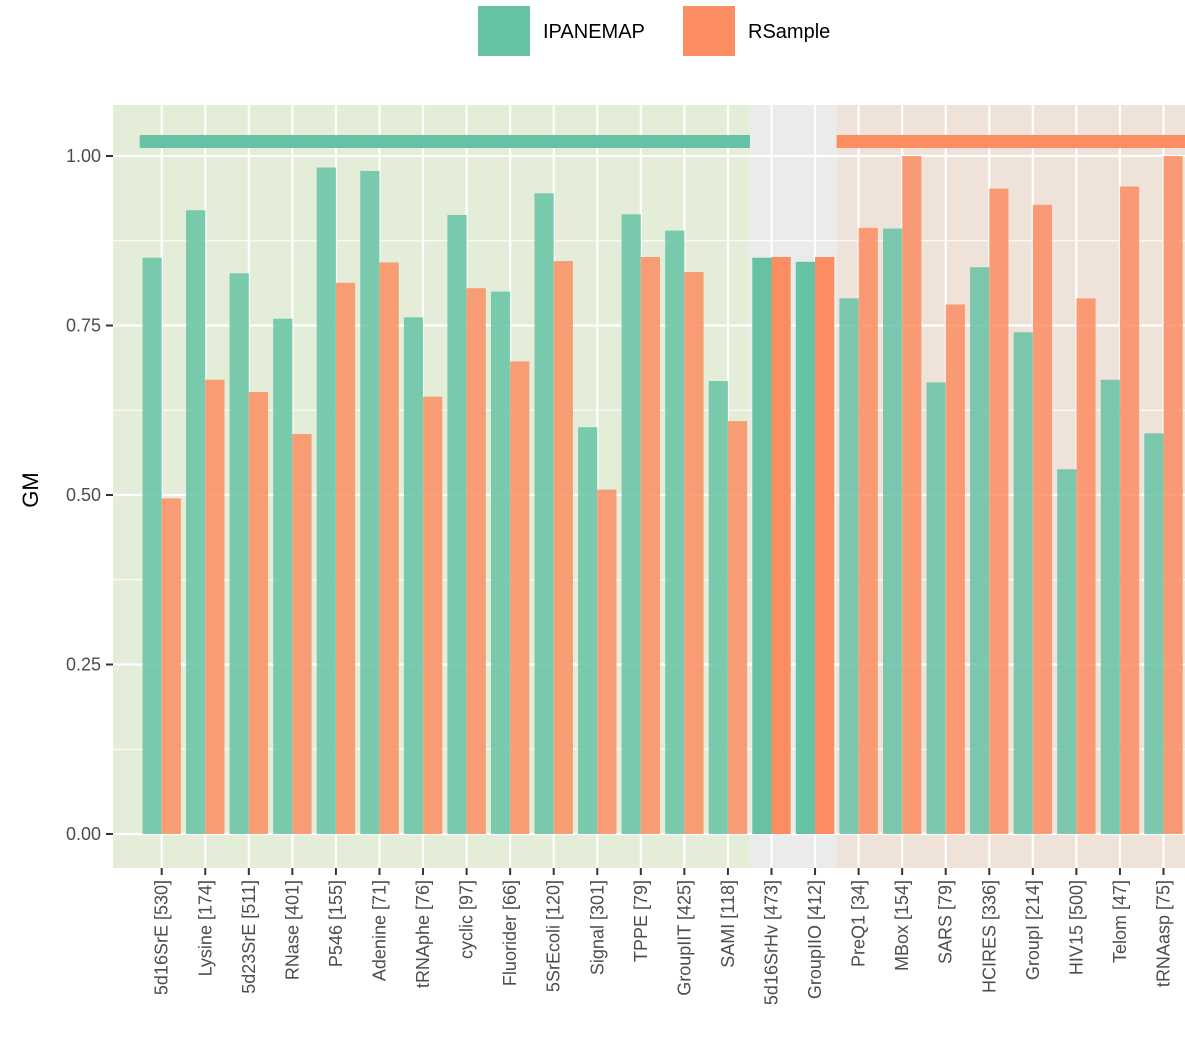  Describe the element at coordinates (641, 921) in the screenshot. I see `x-tick-label: TPPE [79]` at that location.